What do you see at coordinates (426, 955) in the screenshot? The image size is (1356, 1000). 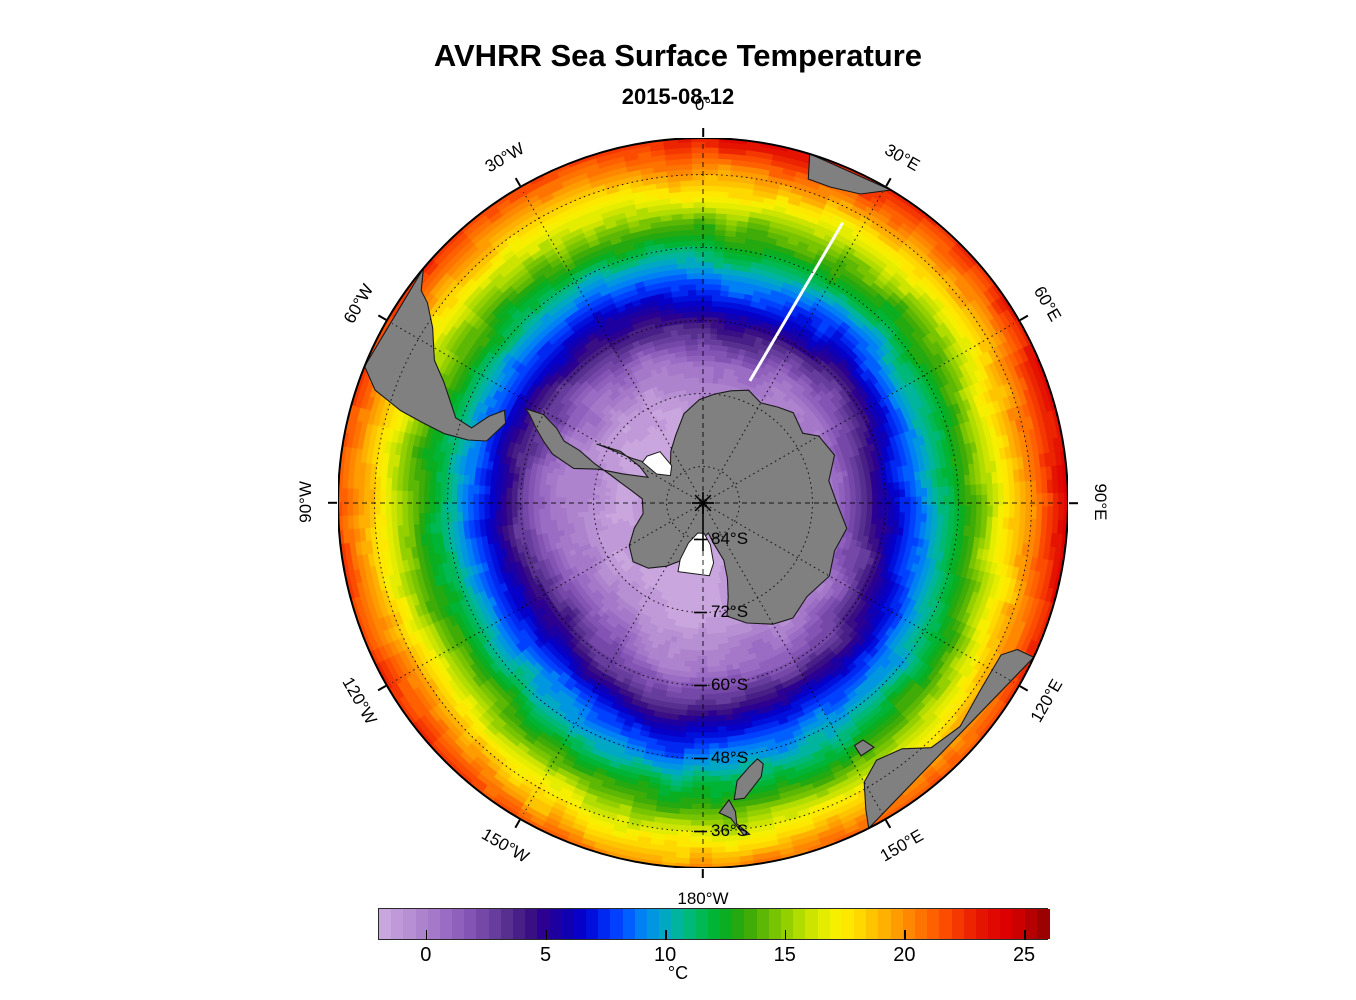 I see `colorbar-tick-label: 0` at bounding box center [426, 955].